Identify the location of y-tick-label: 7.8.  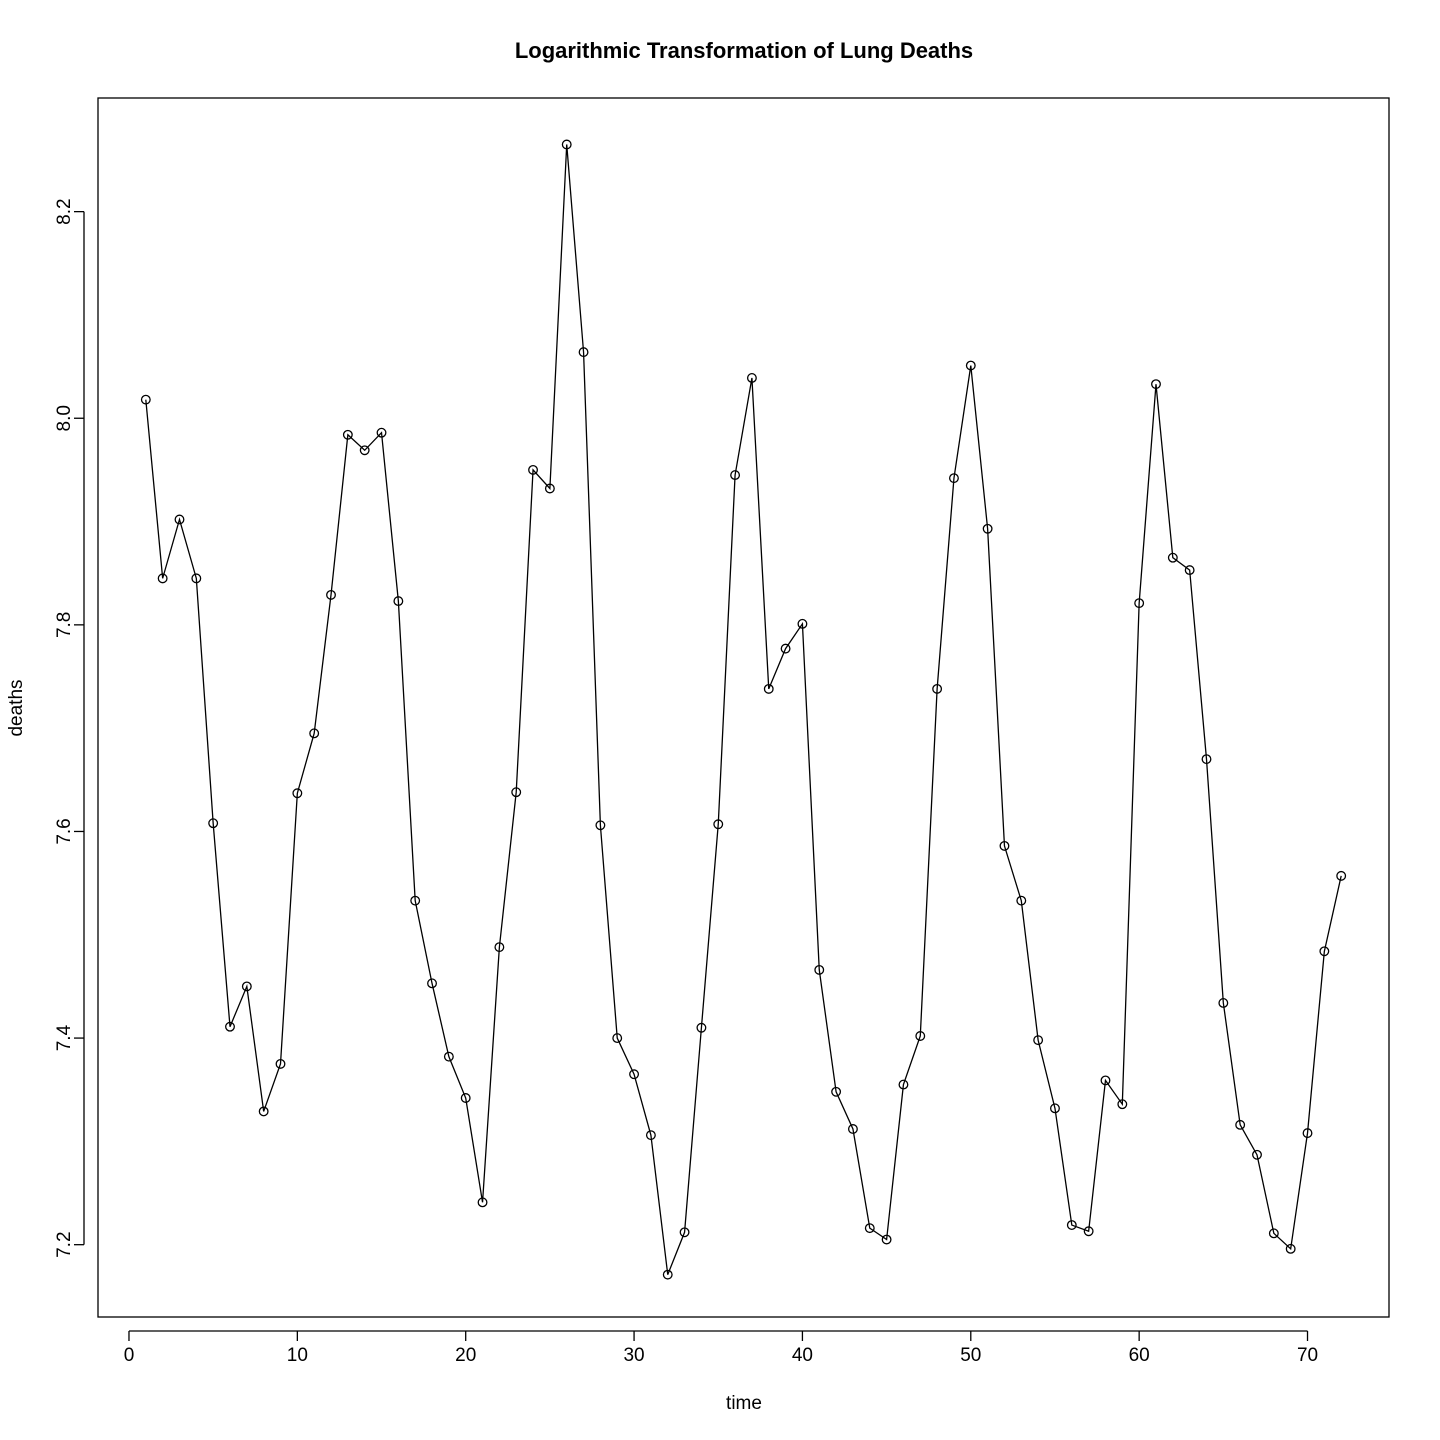
(64, 625).